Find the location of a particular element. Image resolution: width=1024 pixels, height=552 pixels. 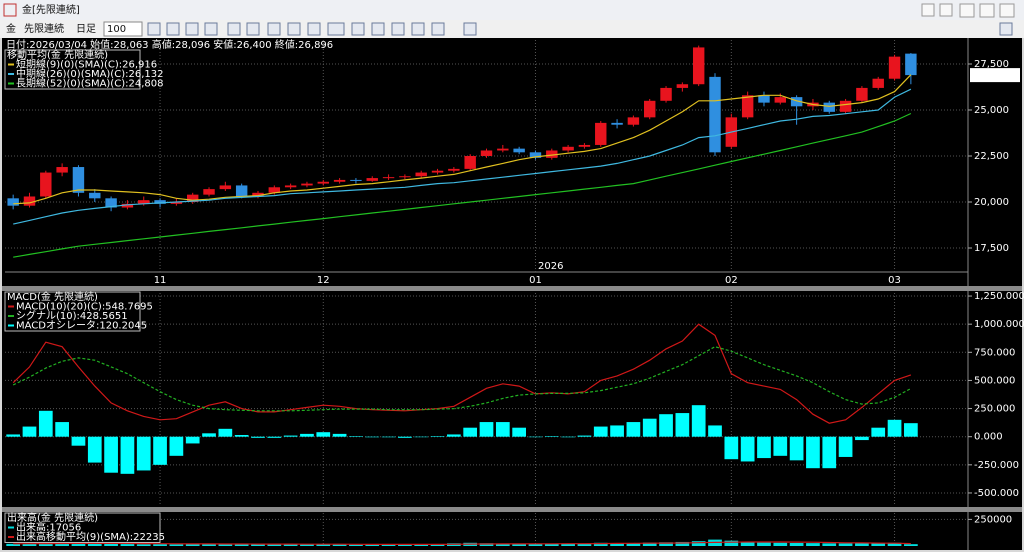

legend-entry: 中期線(26)(0)(SMA)(C):26,132 is located at coordinates (89, 73).